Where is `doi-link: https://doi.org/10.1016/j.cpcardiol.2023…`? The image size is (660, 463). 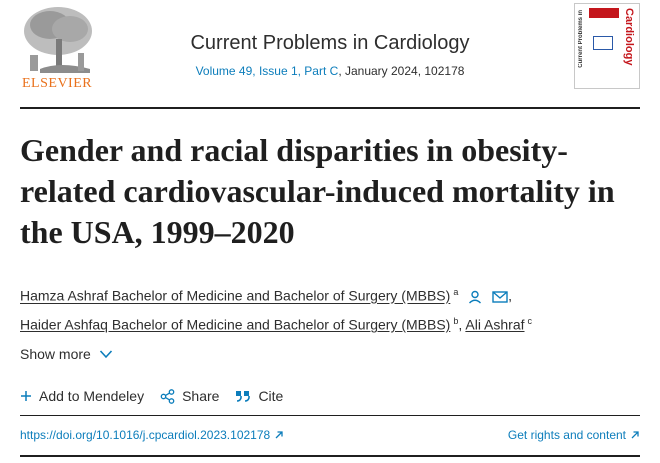 doi-link: https://doi.org/10.1016/j.cpcardiol.2023… is located at coordinates (152, 435).